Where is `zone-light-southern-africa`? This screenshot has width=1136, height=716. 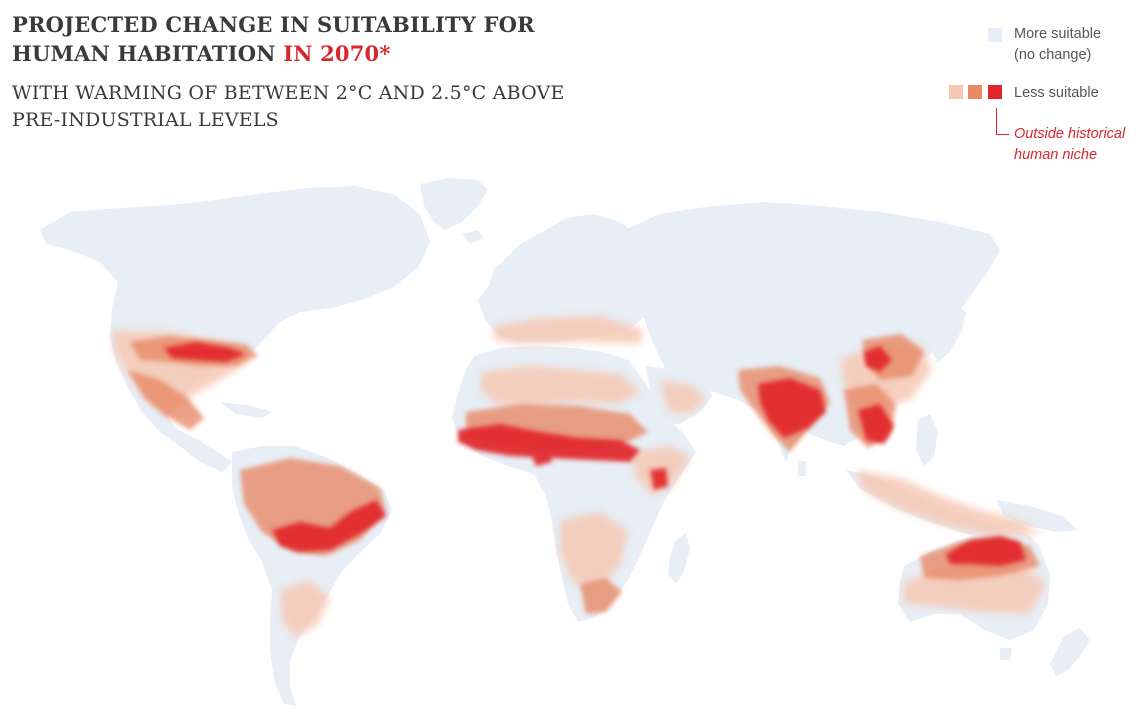 zone-light-southern-africa is located at coordinates (594, 551).